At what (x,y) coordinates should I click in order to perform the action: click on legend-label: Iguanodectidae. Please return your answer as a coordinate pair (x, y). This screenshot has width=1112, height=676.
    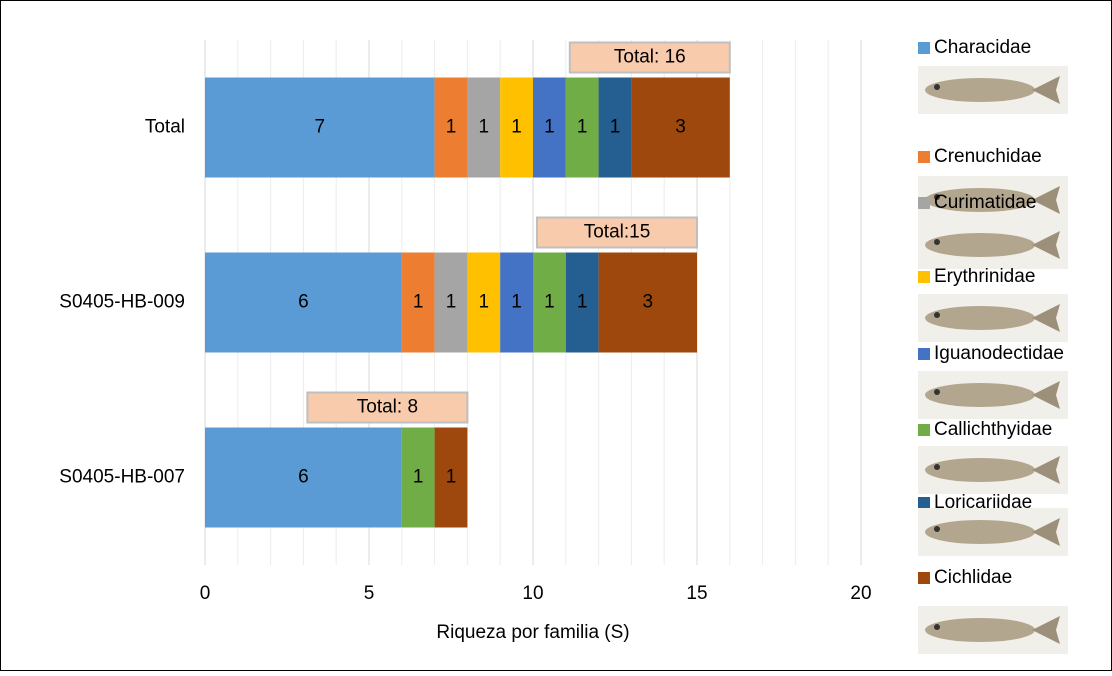
    Looking at the image, I should click on (999, 353).